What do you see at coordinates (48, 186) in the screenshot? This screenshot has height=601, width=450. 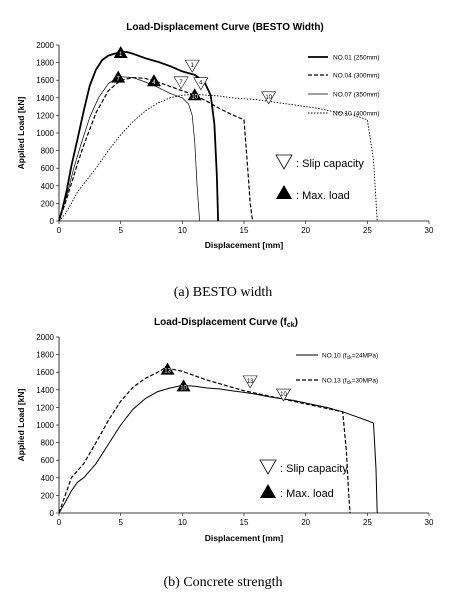 I see `y-tick-label: 400` at bounding box center [48, 186].